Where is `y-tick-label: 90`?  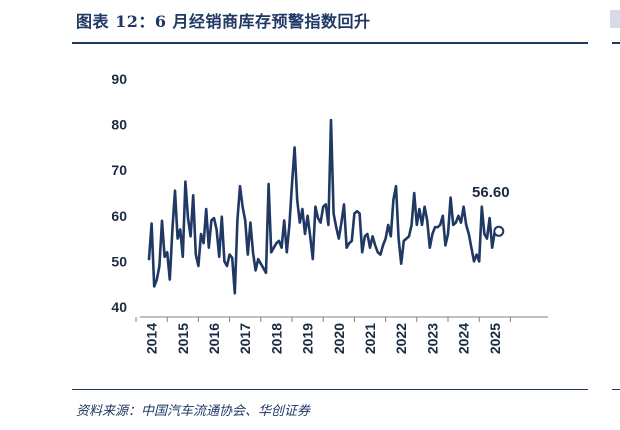
y-tick-label: 90 is located at coordinates (119, 79).